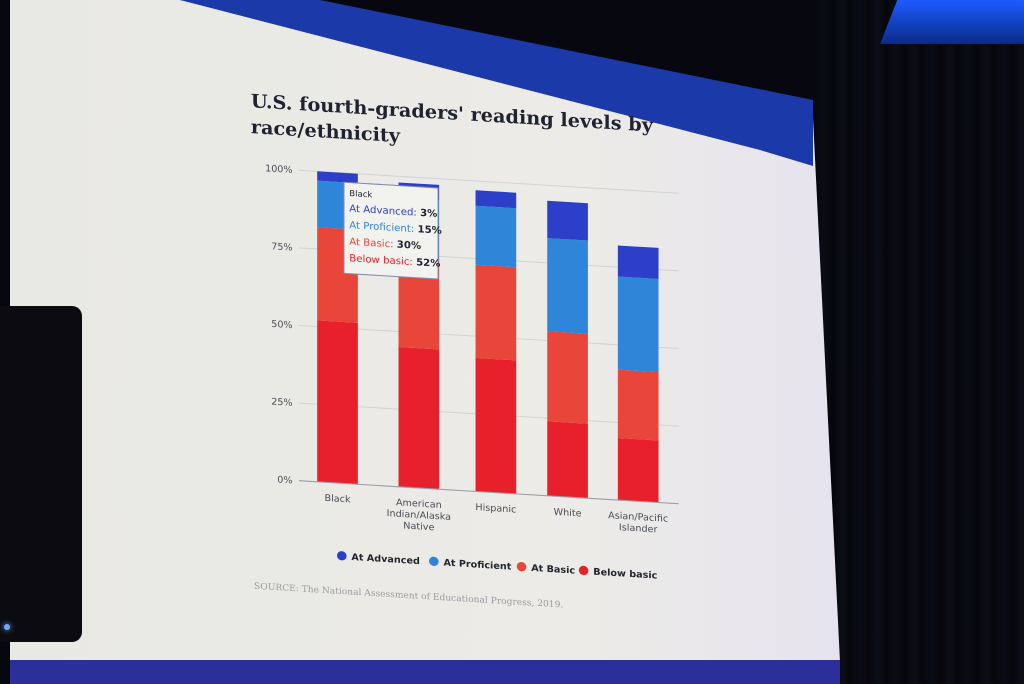  Describe the element at coordinates (278, 169) in the screenshot. I see `y-tick-label: 100%` at that location.